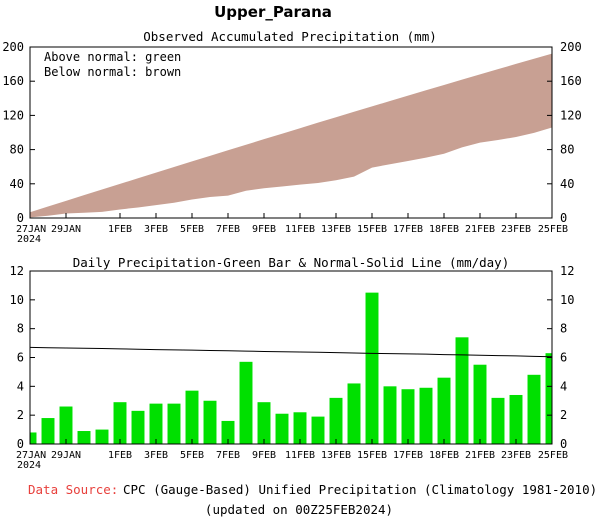  Describe the element at coordinates (20, 329) in the screenshot. I see `y-tick-label-left: 8` at that location.